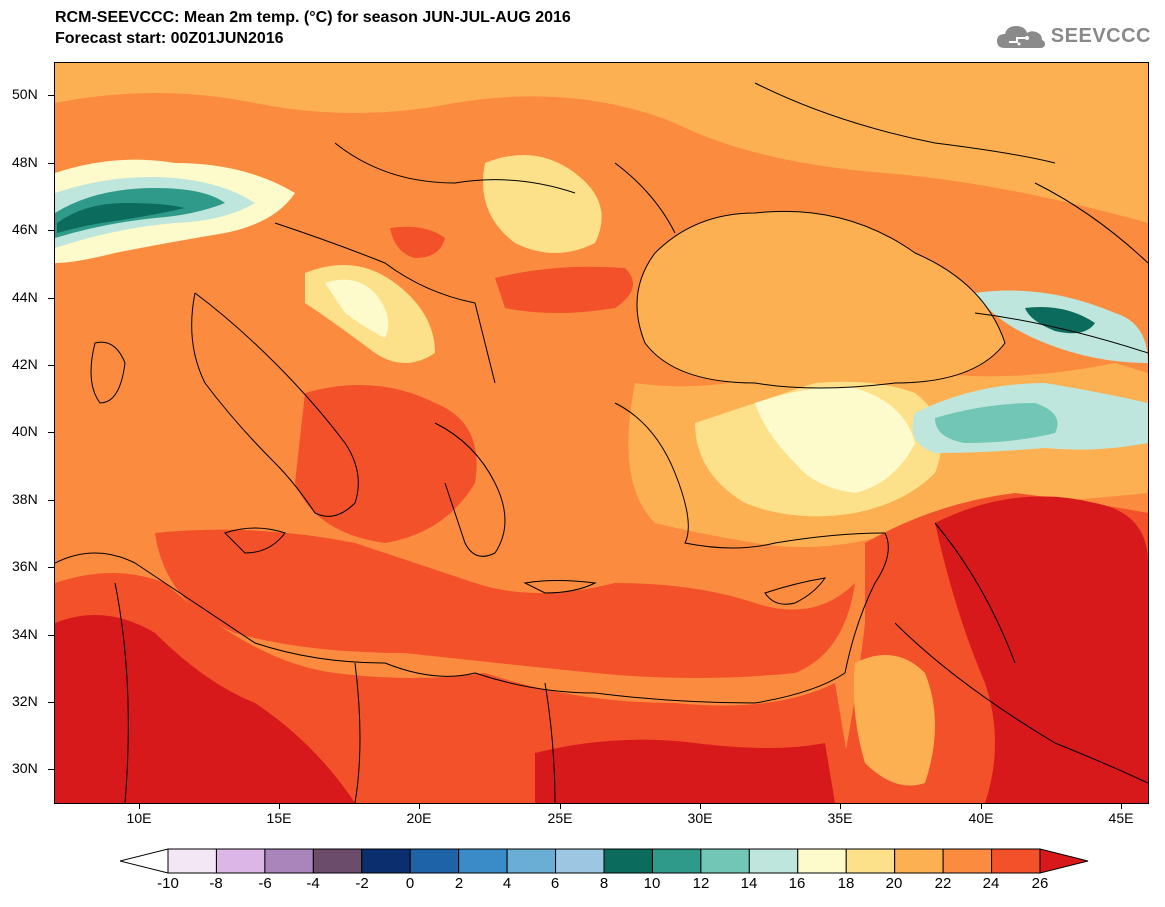  Describe the element at coordinates (357, 308) in the screenshot. I see `balkan-cold-zone` at that location.